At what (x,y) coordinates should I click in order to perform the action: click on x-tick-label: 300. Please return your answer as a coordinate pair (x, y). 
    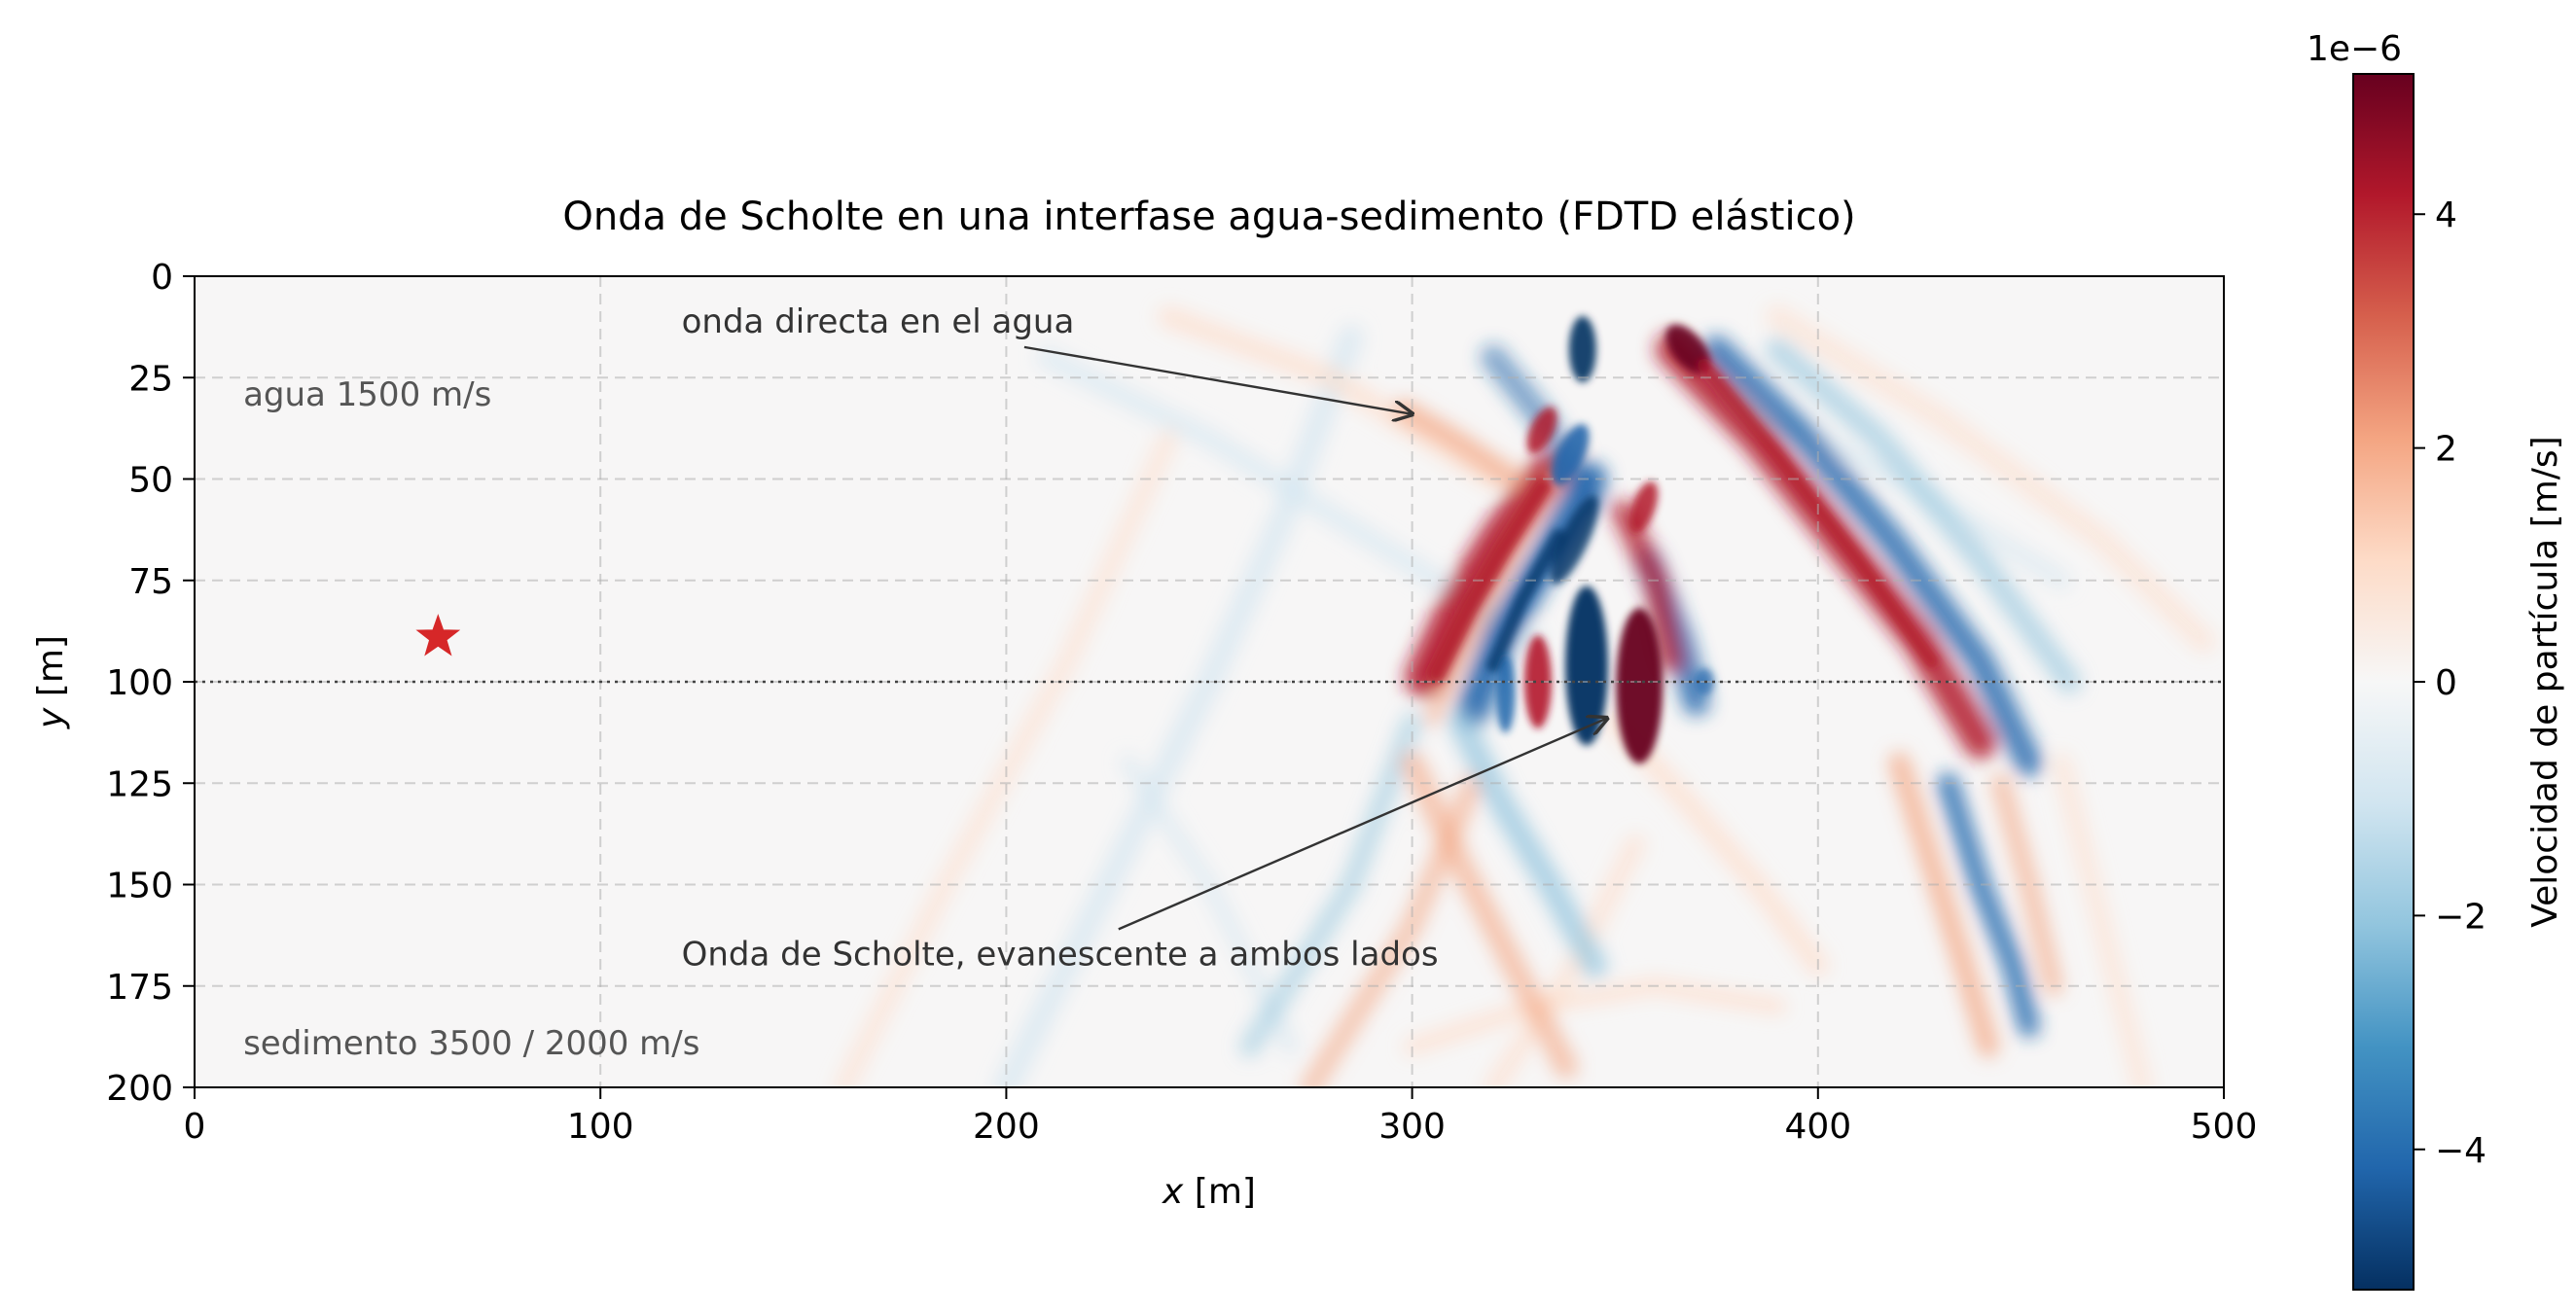
    Looking at the image, I should click on (1412, 1127).